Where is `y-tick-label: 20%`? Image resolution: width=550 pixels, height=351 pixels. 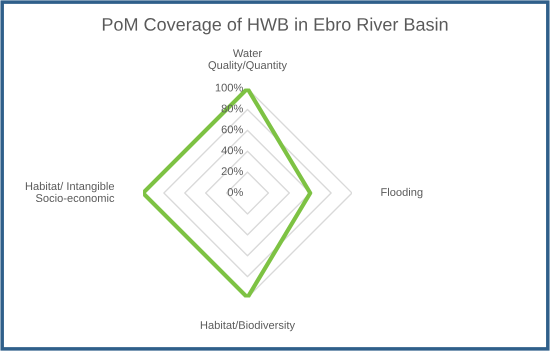
y-tick-label: 20% is located at coordinates (232, 171).